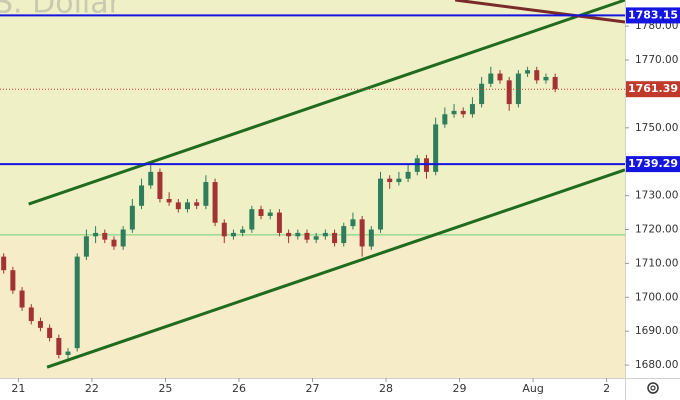 The height and width of the screenshot is (400, 680). Describe the element at coordinates (656, 196) in the screenshot. I see `y-tick-label: 1730.00` at that location.